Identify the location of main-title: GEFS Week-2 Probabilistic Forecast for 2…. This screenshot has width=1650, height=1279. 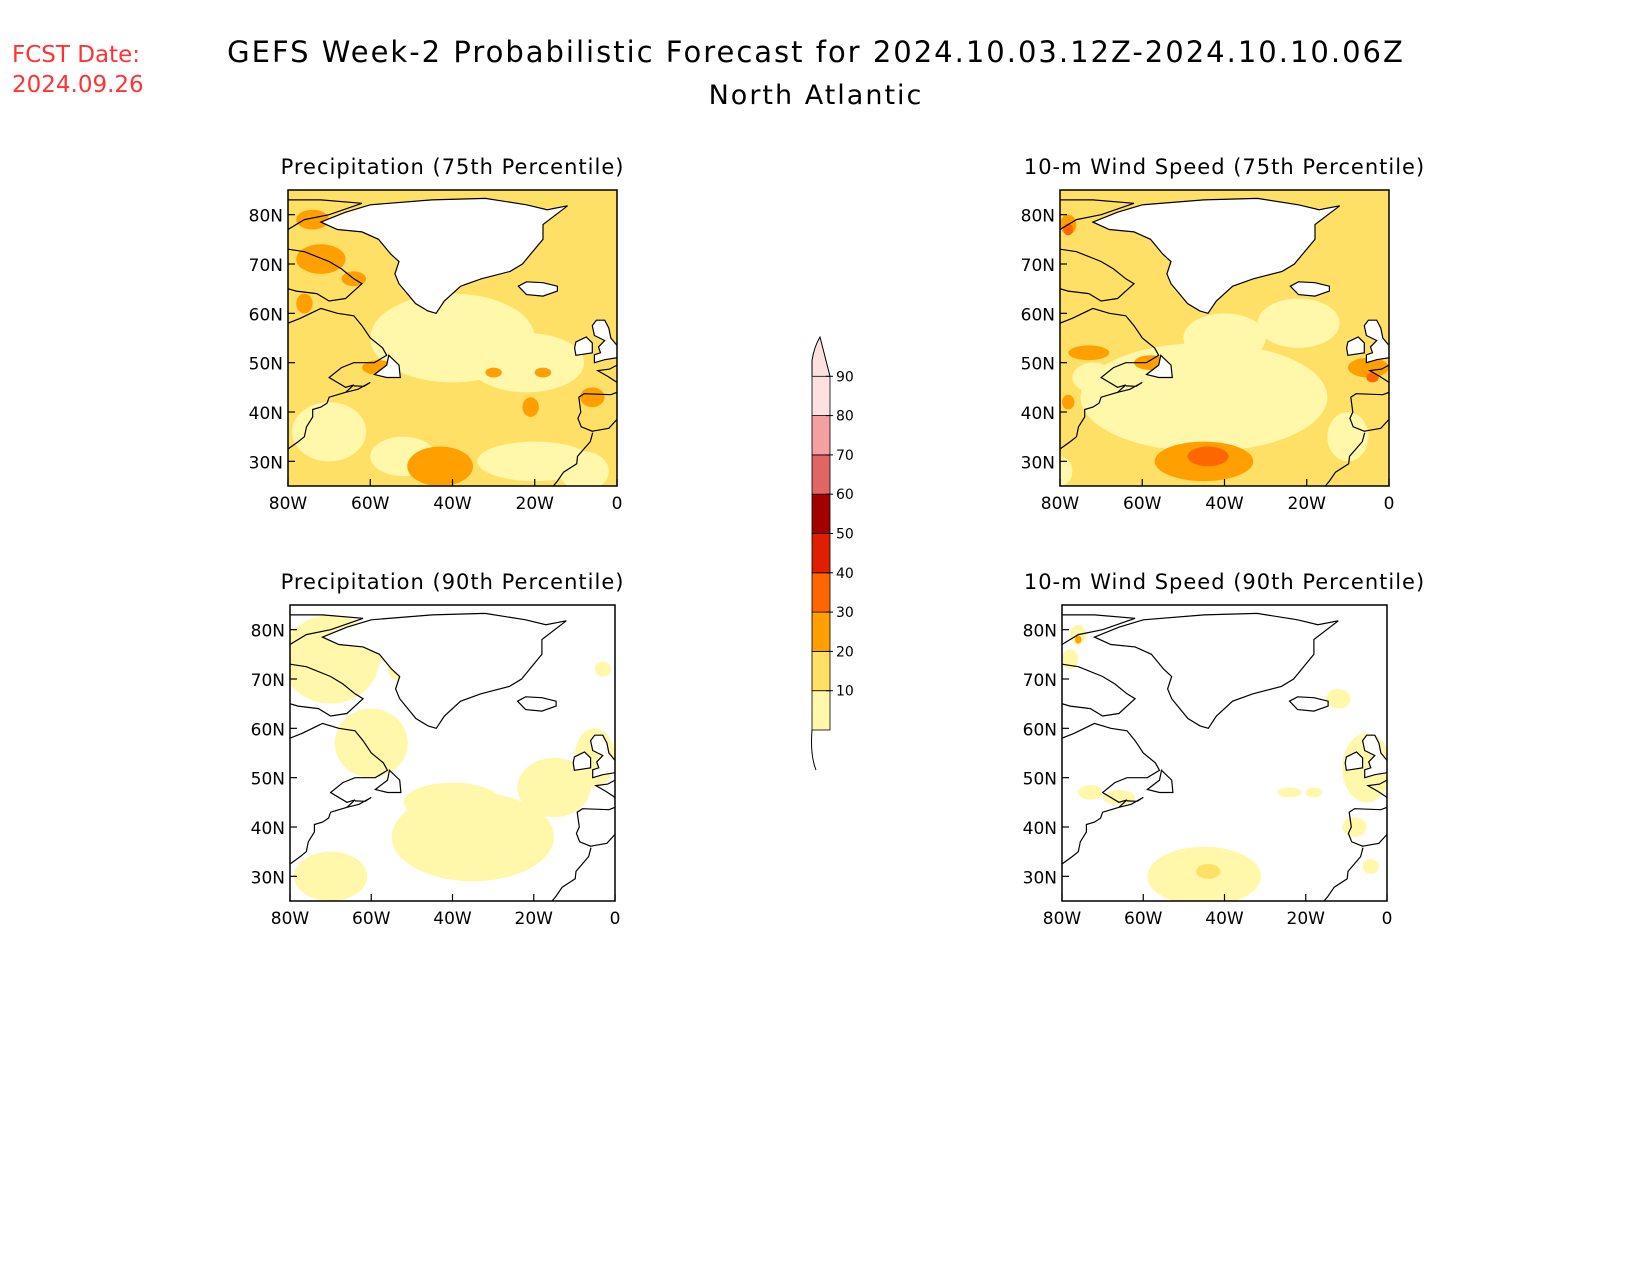
(816, 52).